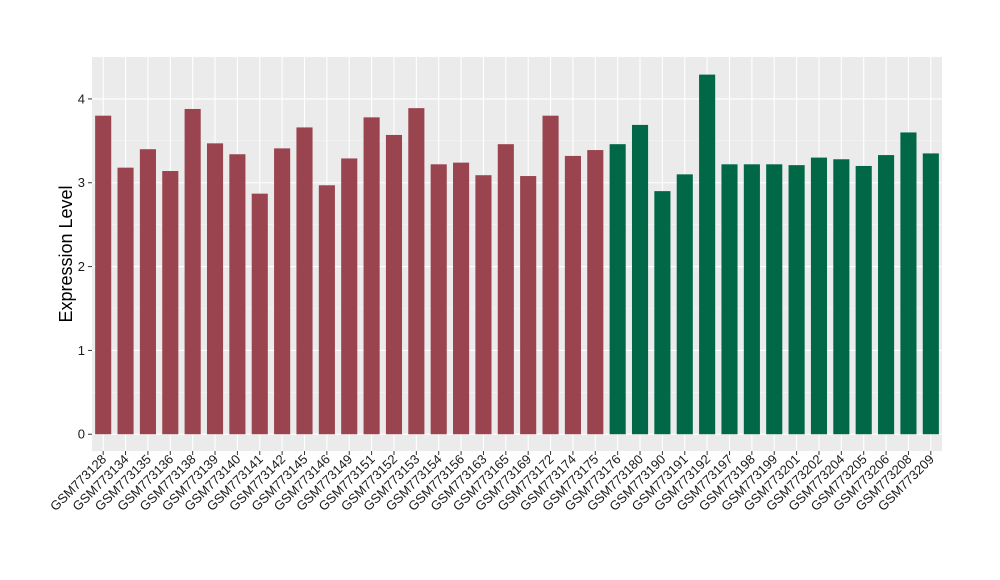 This screenshot has height=580, width=1000. Describe the element at coordinates (550, 275) in the screenshot. I see `bar-GSM773172` at that location.